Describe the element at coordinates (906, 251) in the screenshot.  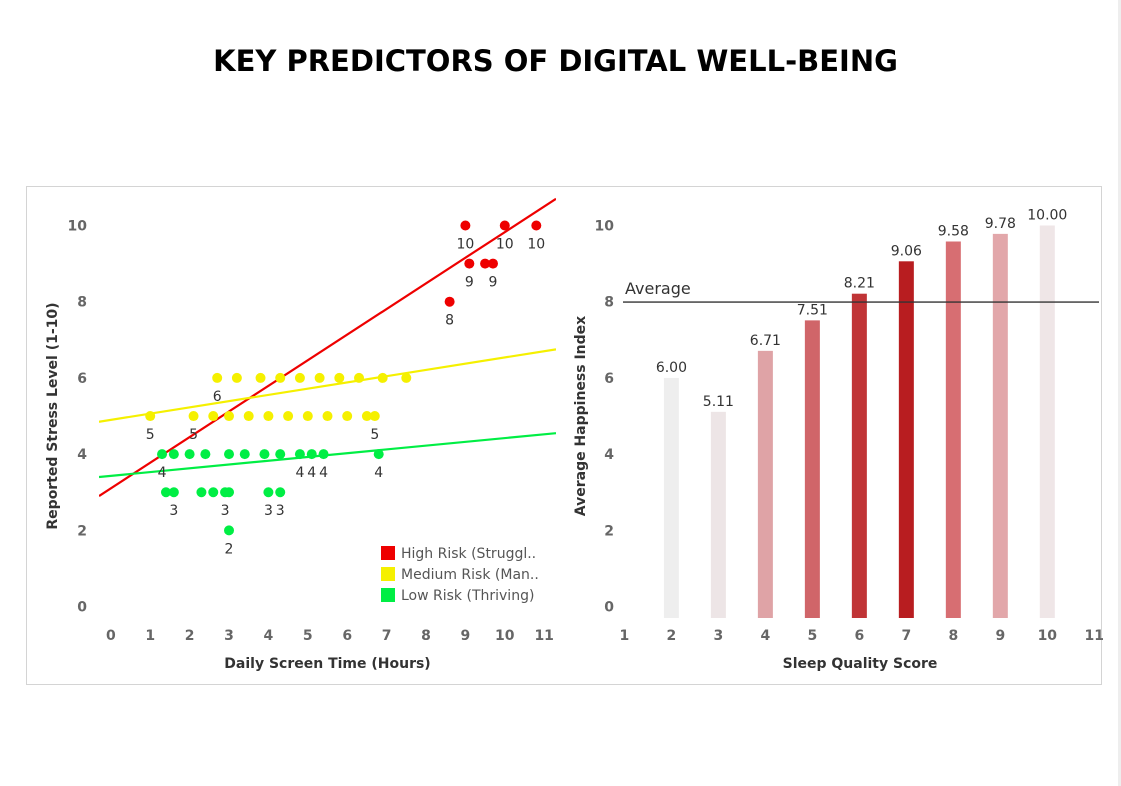
I see `bar-value-label: 9.06` at that location.